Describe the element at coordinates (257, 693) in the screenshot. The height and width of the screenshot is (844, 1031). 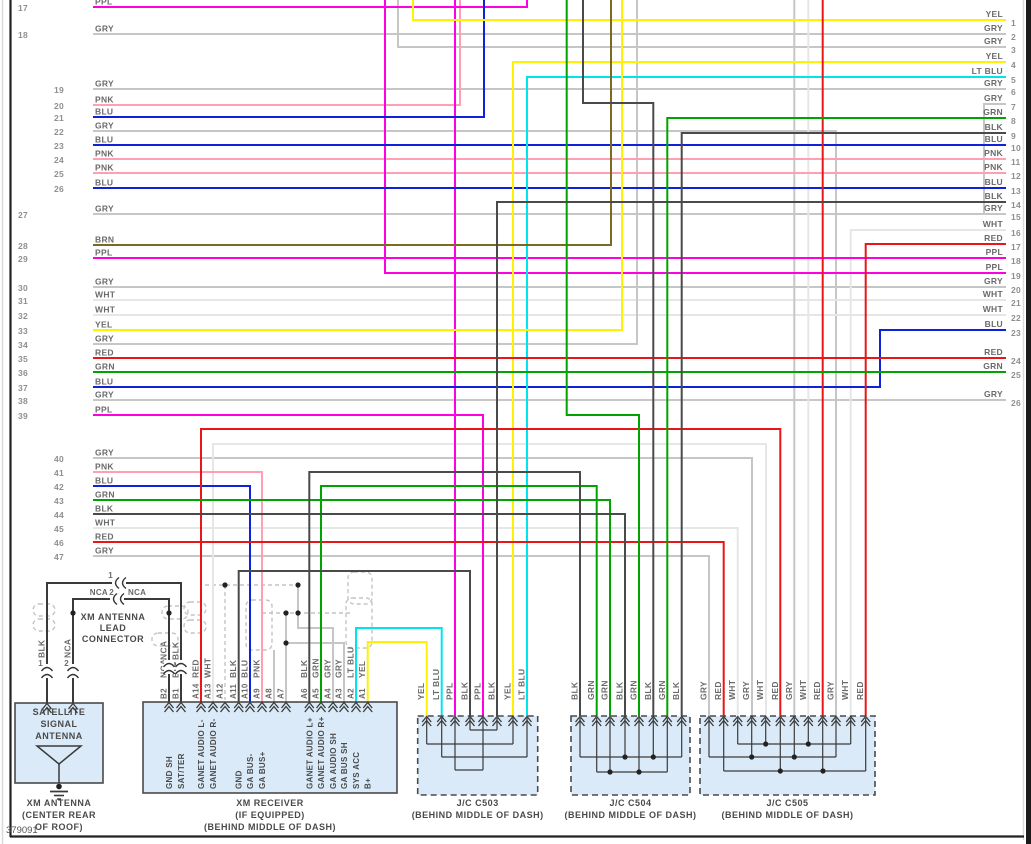
I see `receiver-pin-id: A9` at that location.